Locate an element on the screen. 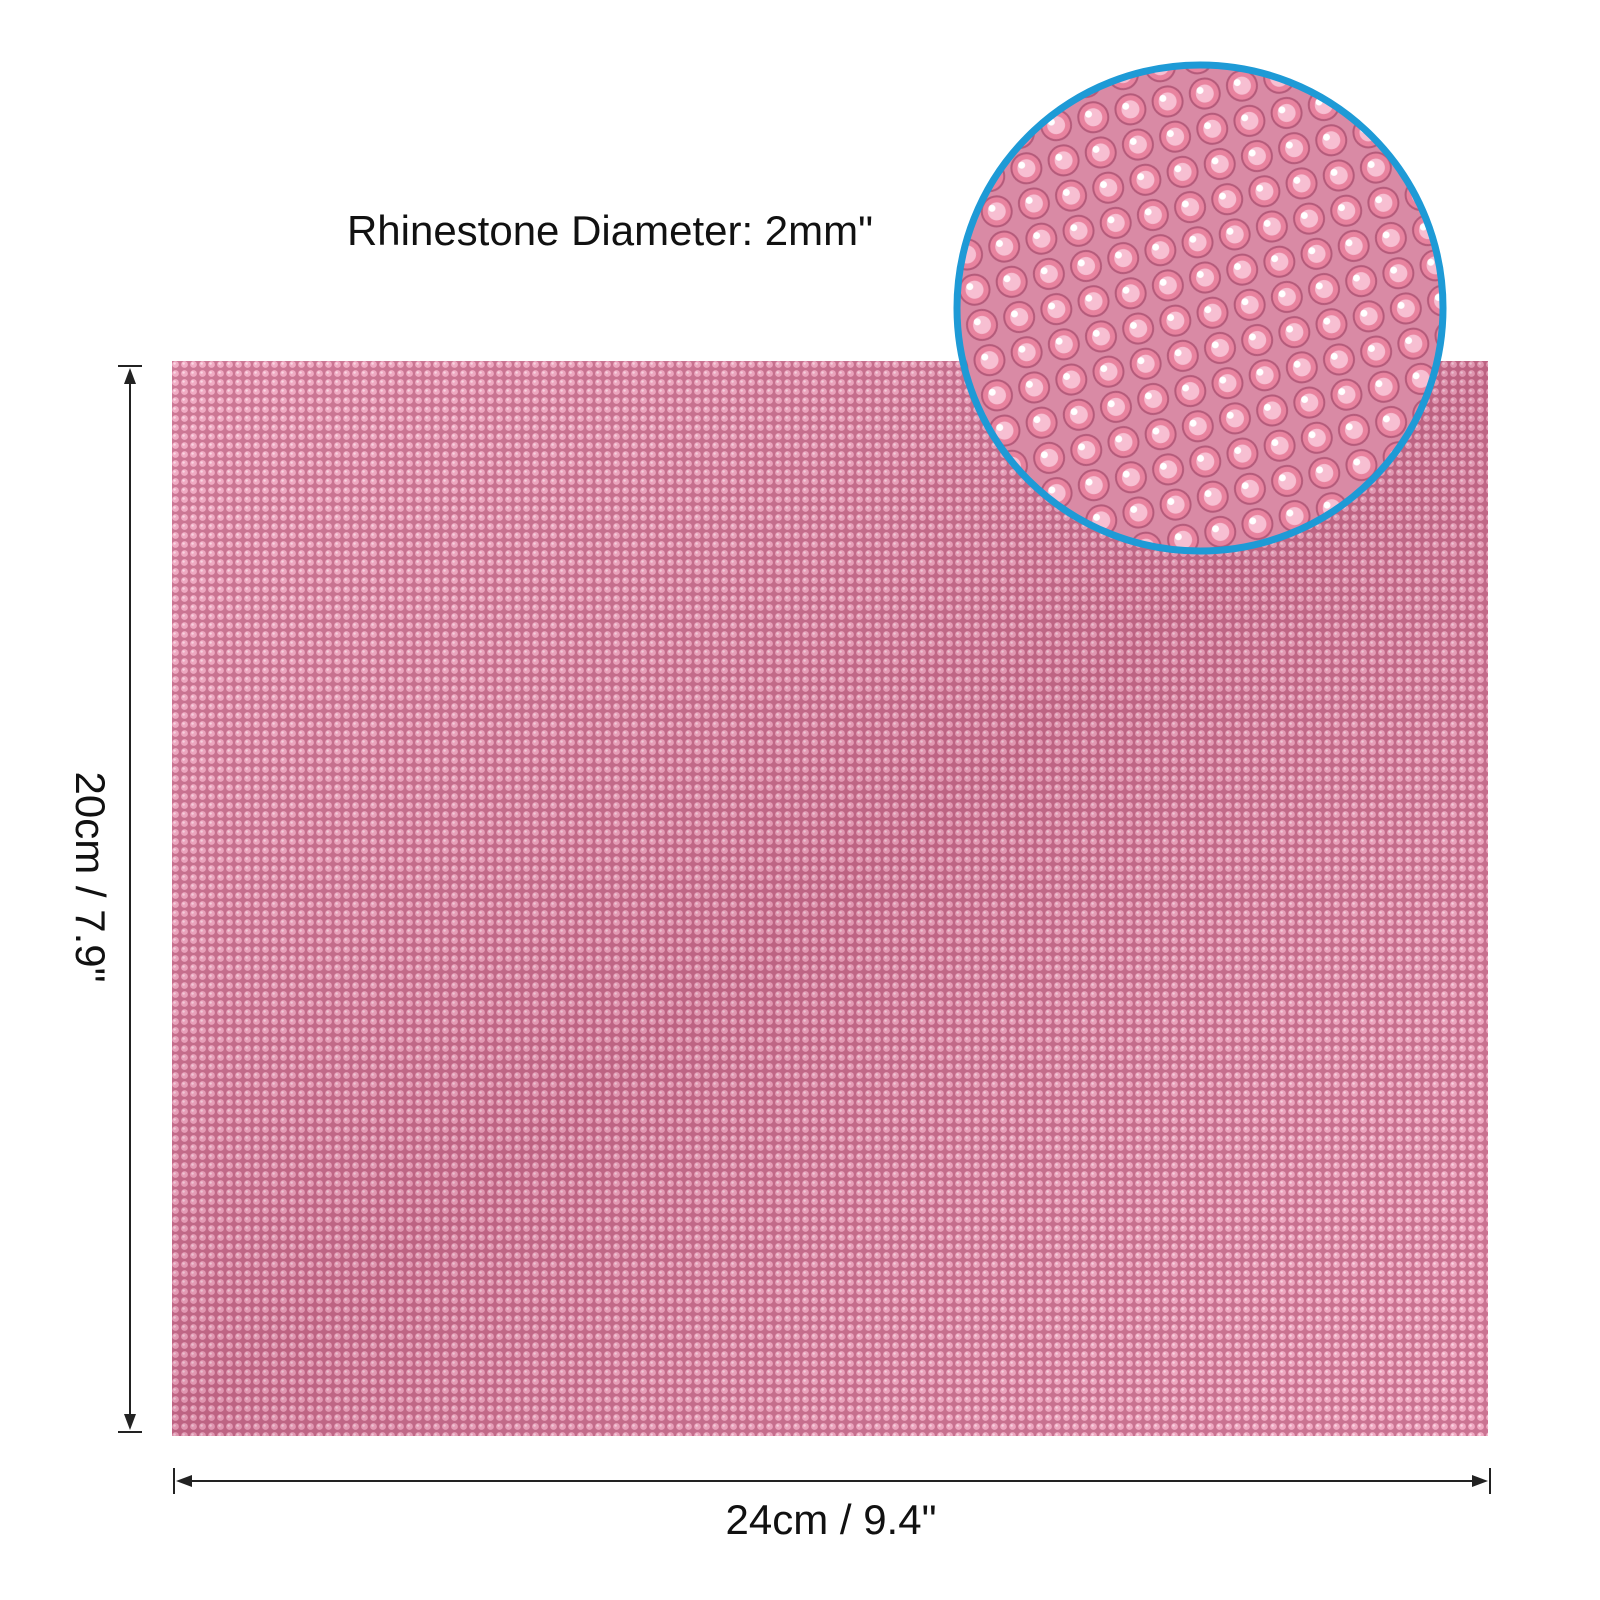 The image size is (1600, 1600). zoom-inset is located at coordinates (1200, 308).